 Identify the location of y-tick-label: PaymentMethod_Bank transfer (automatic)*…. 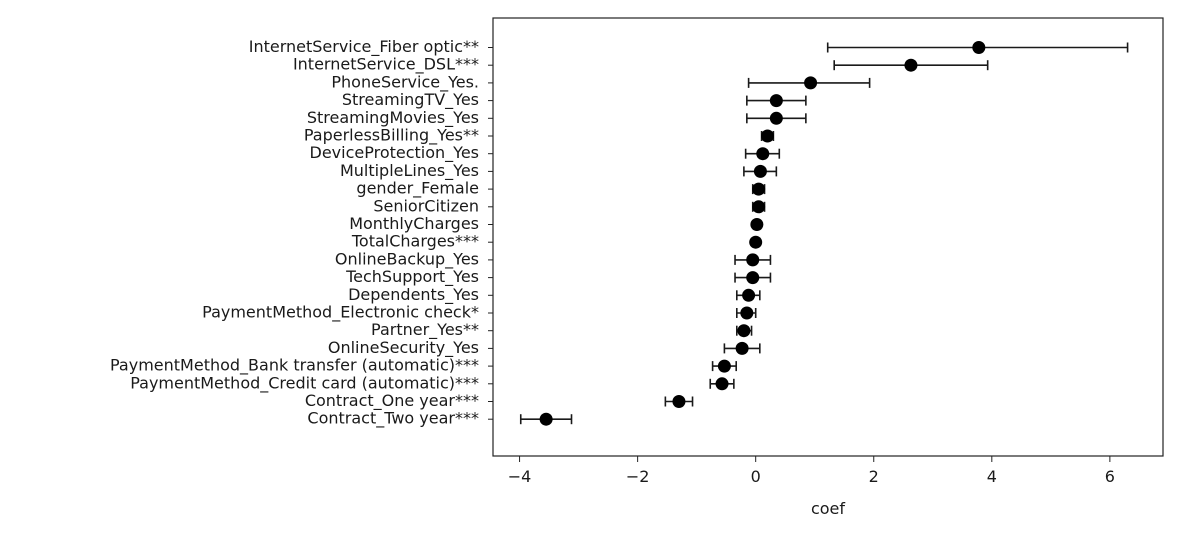
(294, 366).